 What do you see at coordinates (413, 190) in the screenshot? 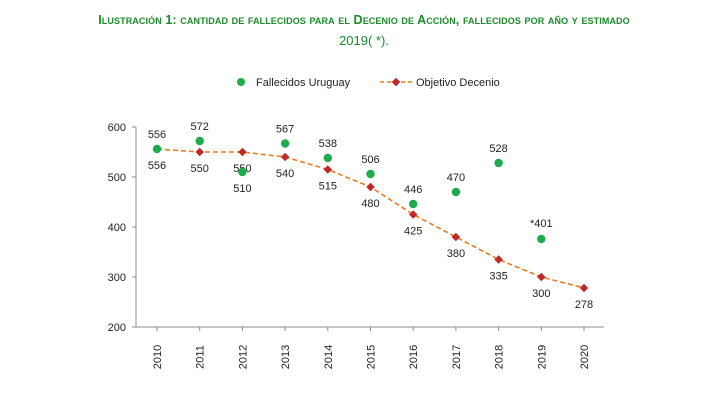
I see `data-label-fallecidos: 446` at bounding box center [413, 190].